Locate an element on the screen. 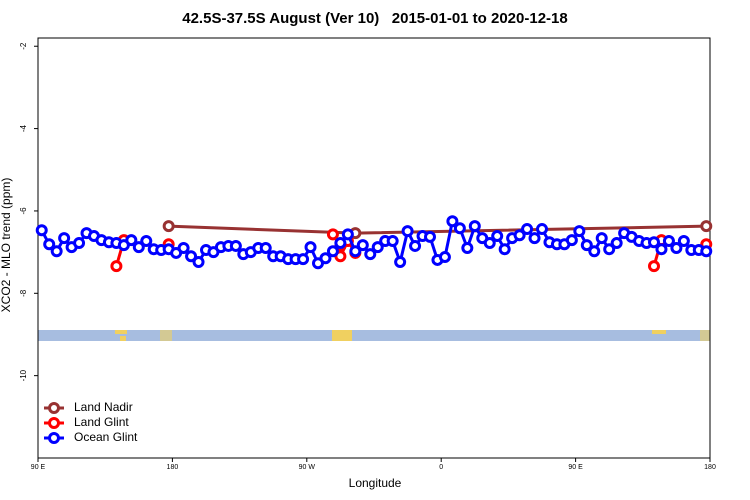 The image size is (750, 500). ocean-strip is located at coordinates (374, 335).